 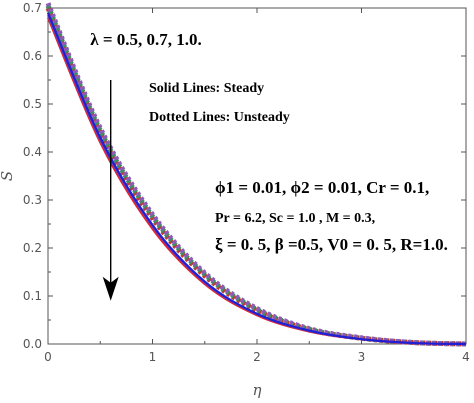 What do you see at coordinates (8, 176) in the screenshot?
I see `y-axis-label: S` at bounding box center [8, 176].